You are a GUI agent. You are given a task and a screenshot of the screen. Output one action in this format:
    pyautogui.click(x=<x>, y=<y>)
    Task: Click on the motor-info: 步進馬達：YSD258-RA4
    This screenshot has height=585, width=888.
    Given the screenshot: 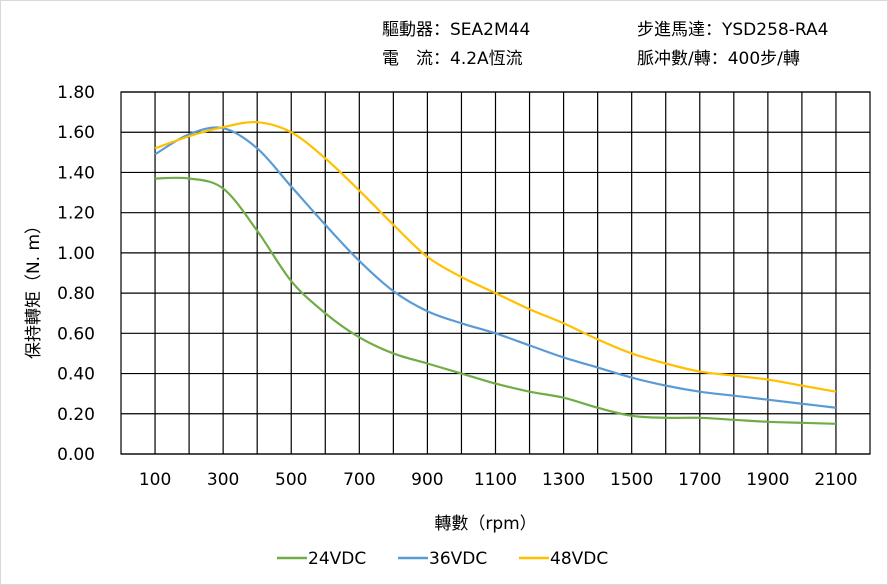 What is the action you would take?
    pyautogui.click(x=733, y=30)
    